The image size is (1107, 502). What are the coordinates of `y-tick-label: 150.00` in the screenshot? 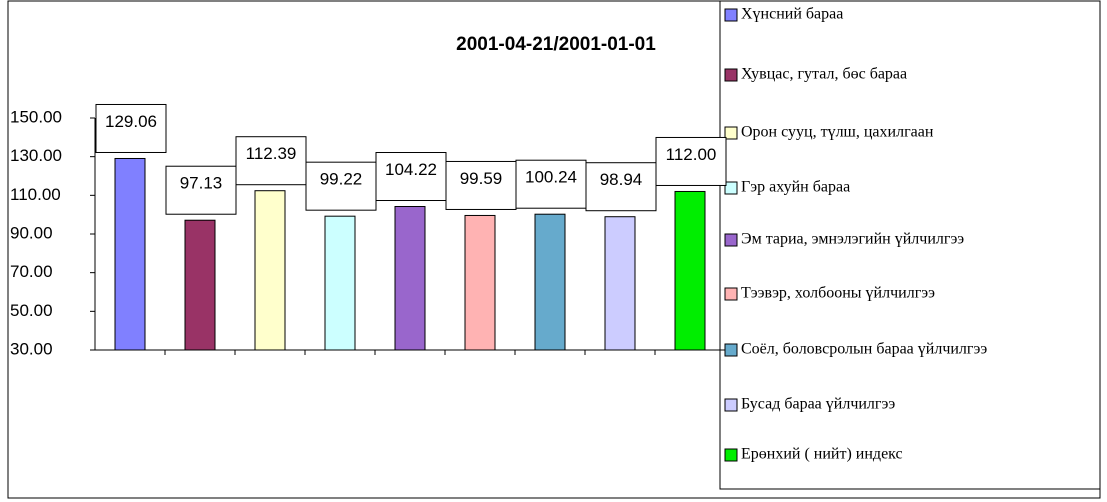 It's located at (36, 116).